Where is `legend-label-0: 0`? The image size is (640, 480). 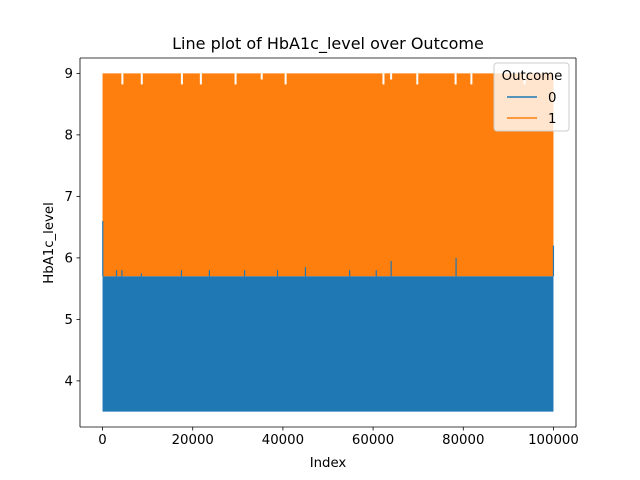
legend-label-0: 0 is located at coordinates (552, 98).